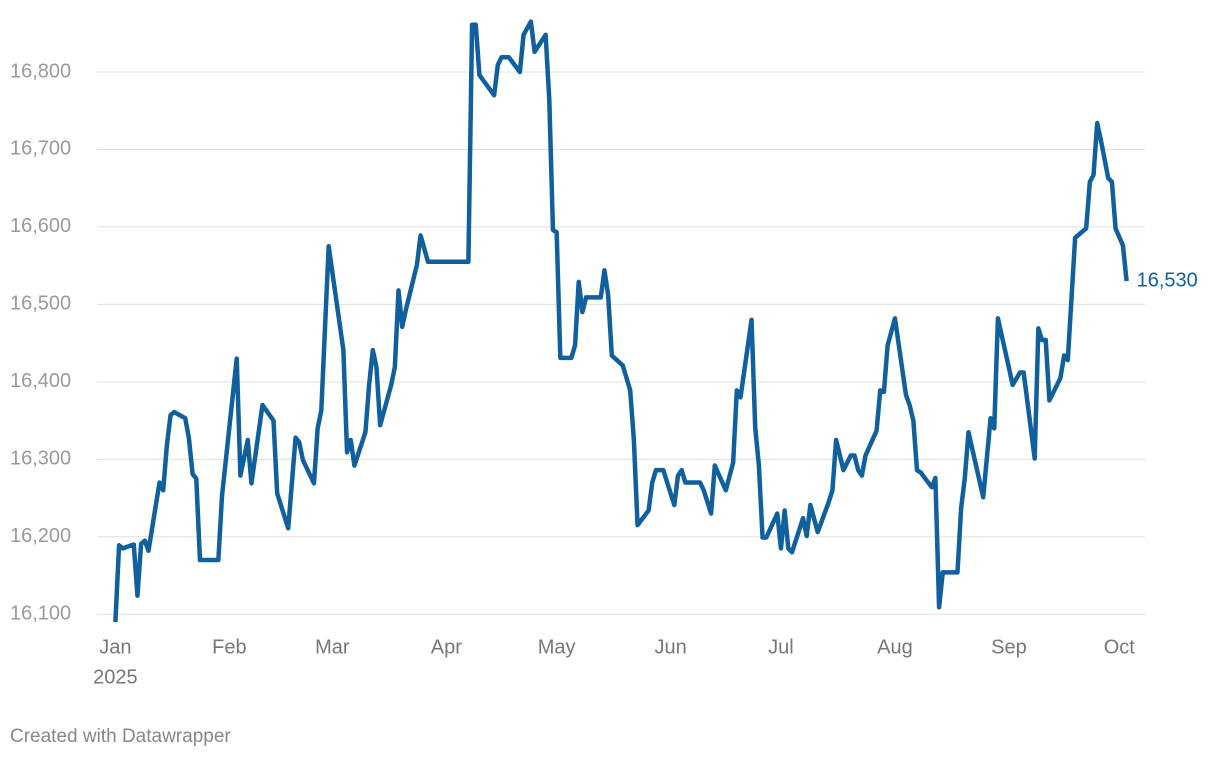  What do you see at coordinates (1120, 647) in the screenshot?
I see `x-tick-label: Oct` at bounding box center [1120, 647].